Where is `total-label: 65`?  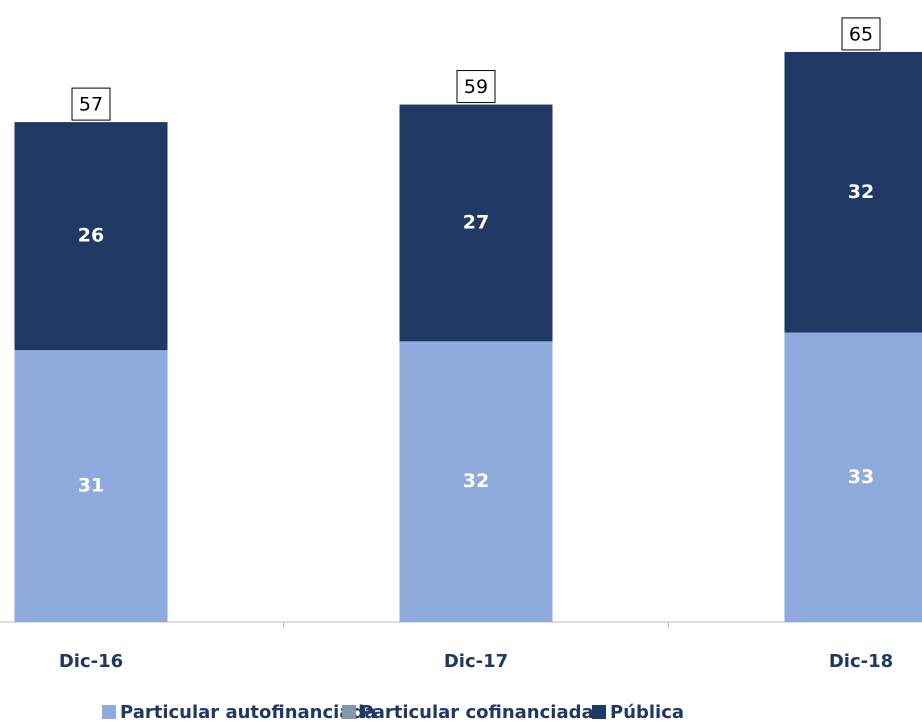
total-label: 65 is located at coordinates (861, 34).